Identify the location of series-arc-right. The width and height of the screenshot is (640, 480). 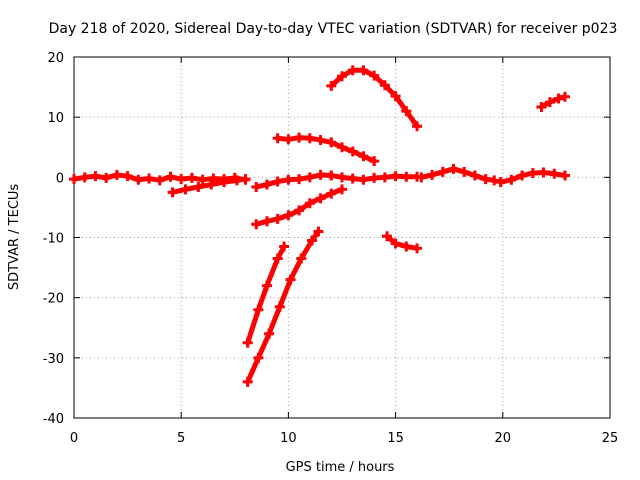
(458, 174).